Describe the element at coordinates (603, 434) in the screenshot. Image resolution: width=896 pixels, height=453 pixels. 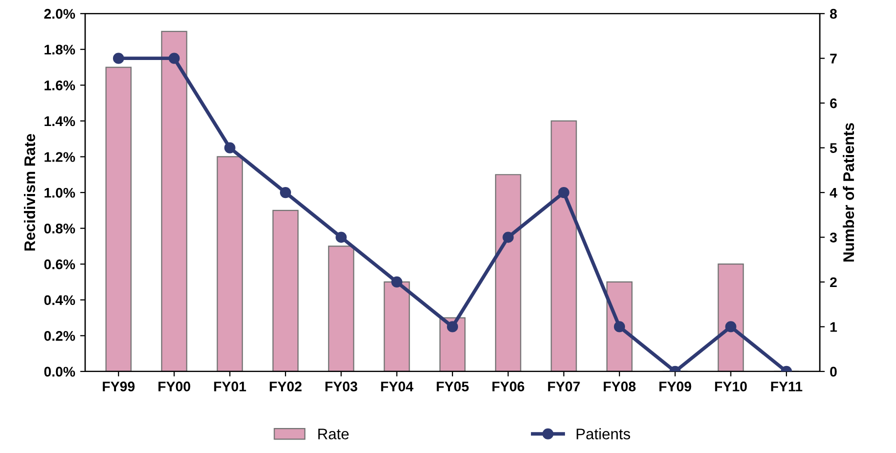
I see `legend-label: Patients` at that location.